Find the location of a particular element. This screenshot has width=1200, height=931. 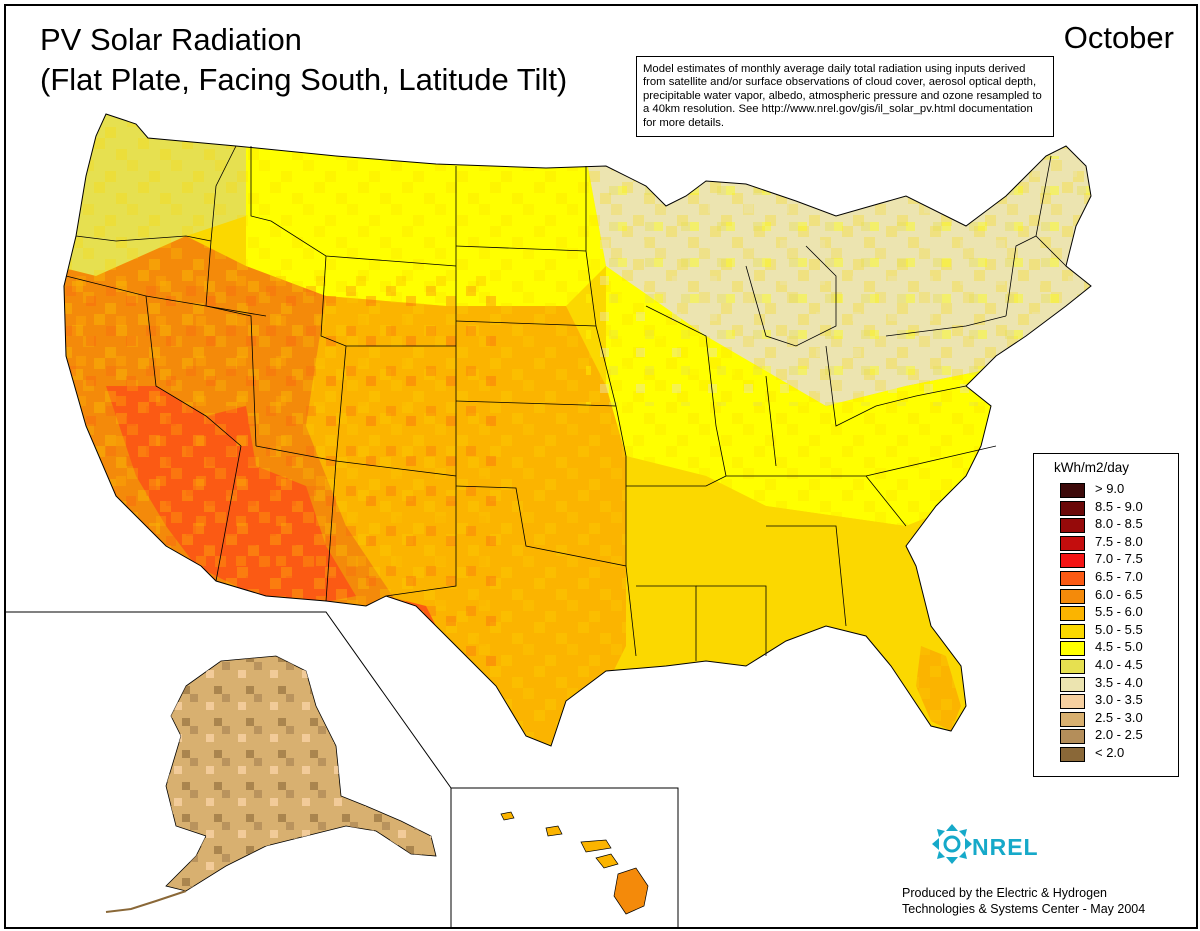

legend-label: 3.5 - 4.0 is located at coordinates (1119, 682).